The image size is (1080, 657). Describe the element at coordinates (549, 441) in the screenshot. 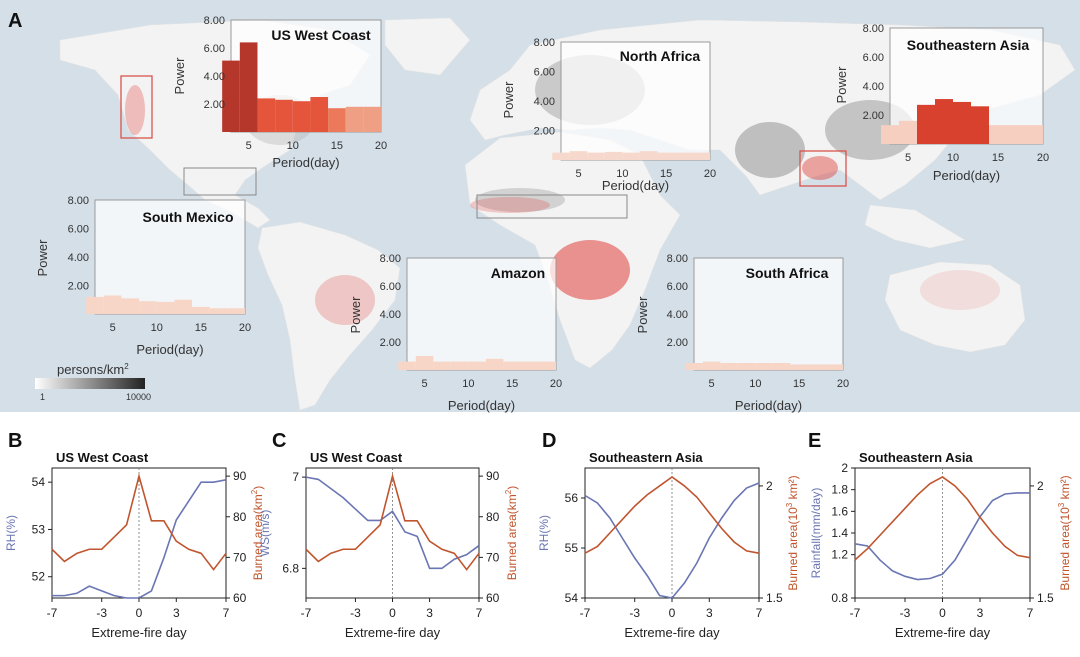

I see `panel-label-d: D` at that location.